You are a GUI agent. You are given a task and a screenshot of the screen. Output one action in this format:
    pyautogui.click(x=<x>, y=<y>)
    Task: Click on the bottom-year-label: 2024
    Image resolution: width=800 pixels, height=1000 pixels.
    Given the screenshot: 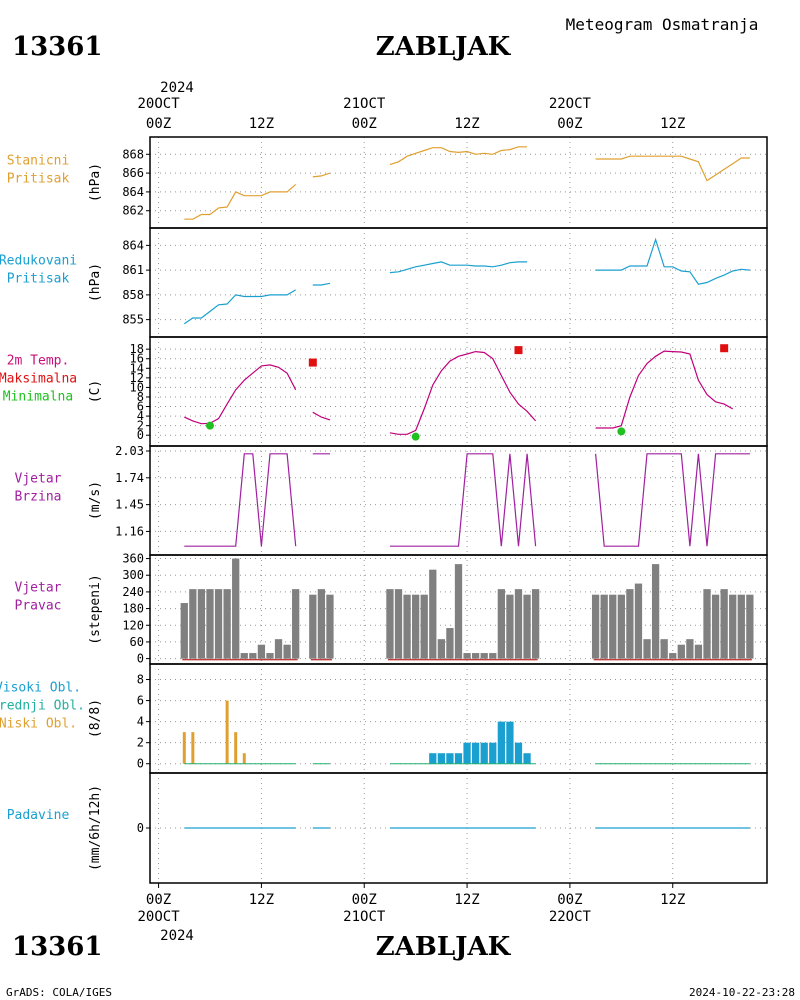 What is the action you would take?
    pyautogui.click(x=177, y=936)
    